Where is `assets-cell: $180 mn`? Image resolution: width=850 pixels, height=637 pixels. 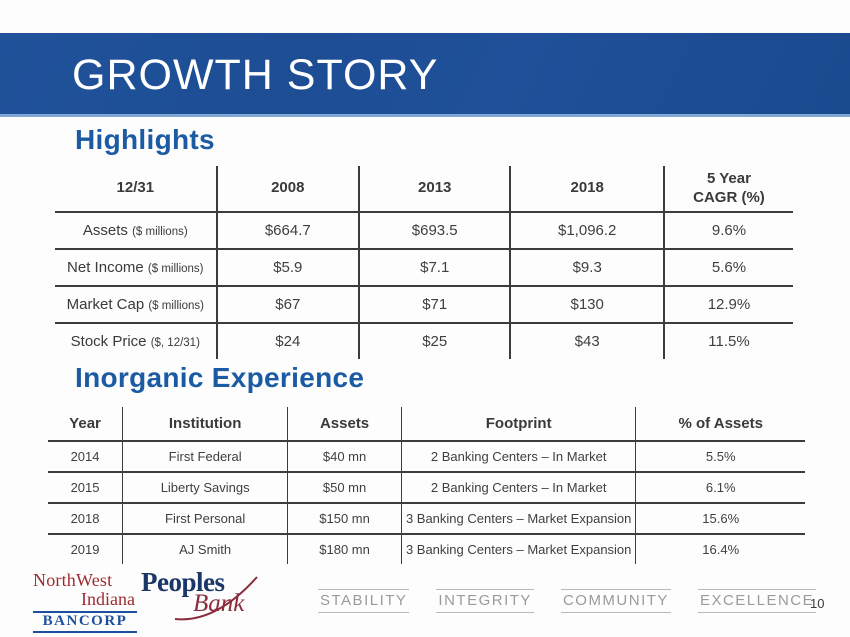 assets-cell: $180 mn is located at coordinates (344, 549).